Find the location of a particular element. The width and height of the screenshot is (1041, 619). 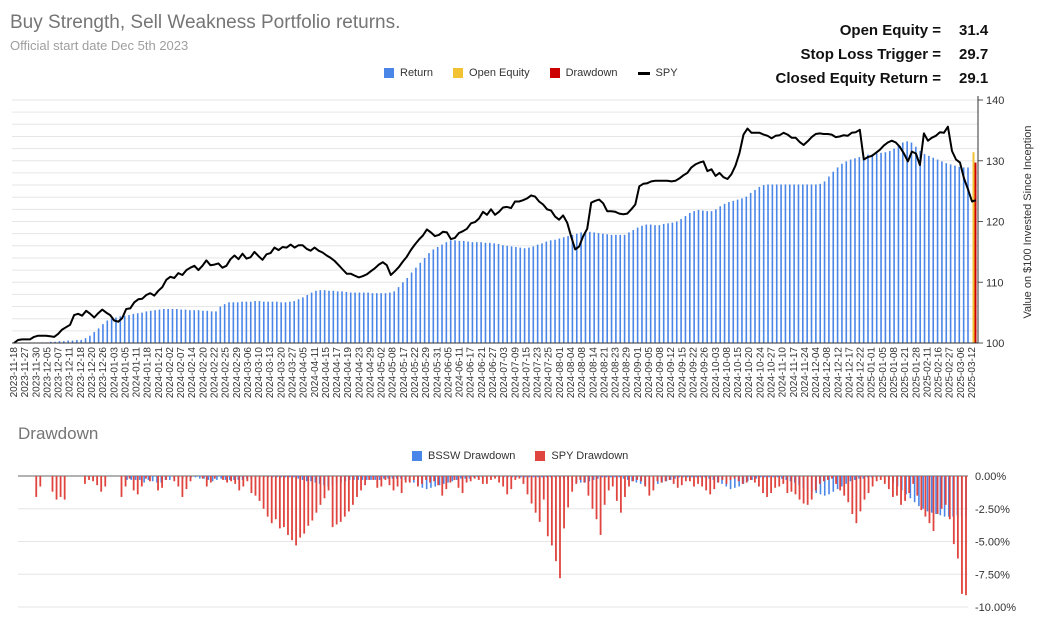

x-tick-label: 2025-03-06 is located at coordinates (961, 373).